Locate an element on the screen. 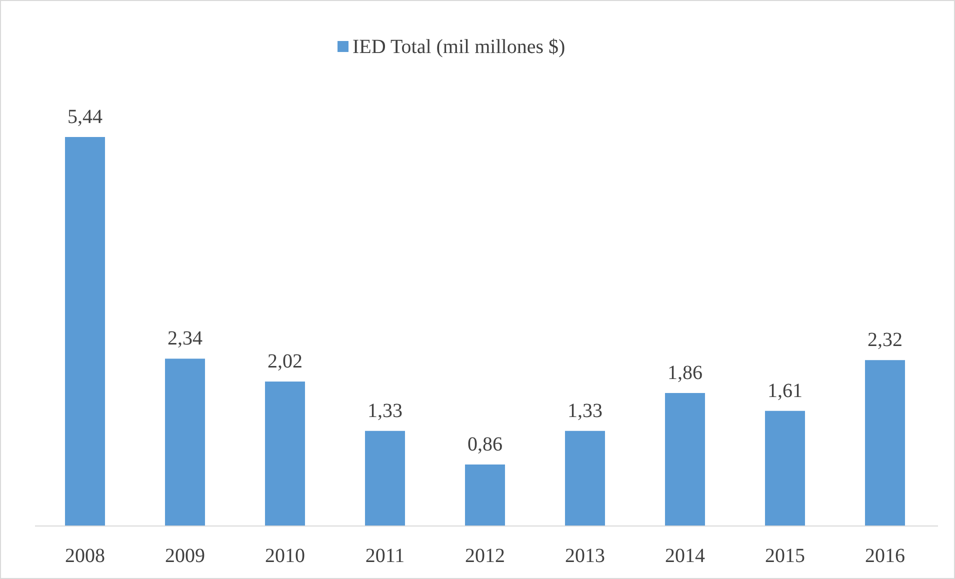 Image resolution: width=955 pixels, height=579 pixels. data-label: 2,34 is located at coordinates (185, 339).